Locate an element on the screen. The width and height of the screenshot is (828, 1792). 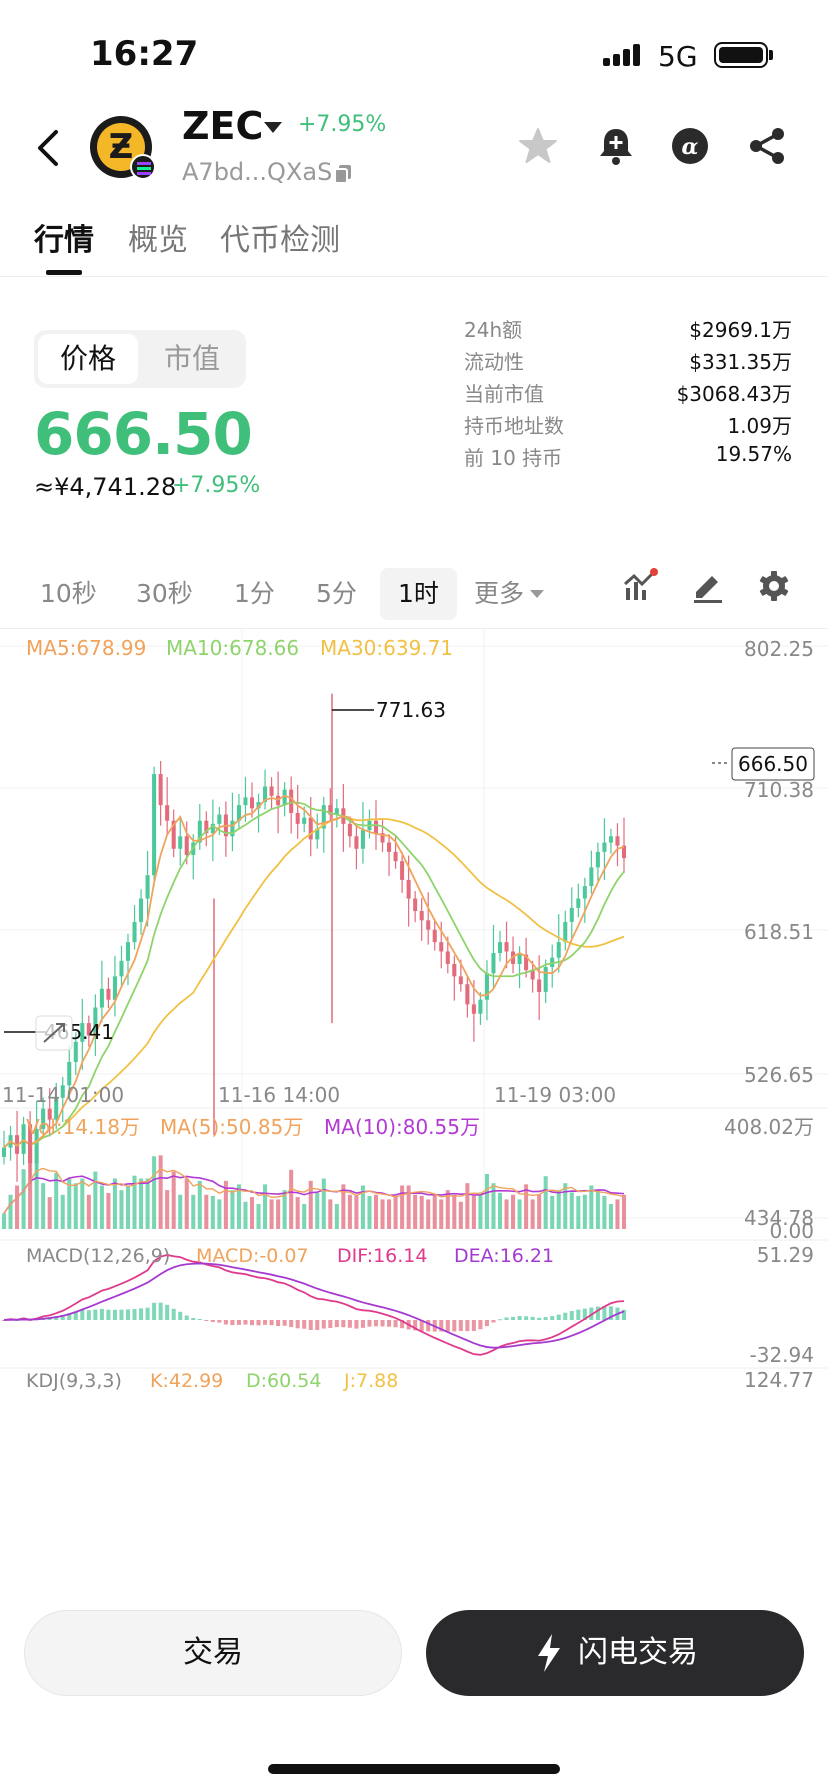
macd-dif: DIF:16.14 is located at coordinates (382, 1256).